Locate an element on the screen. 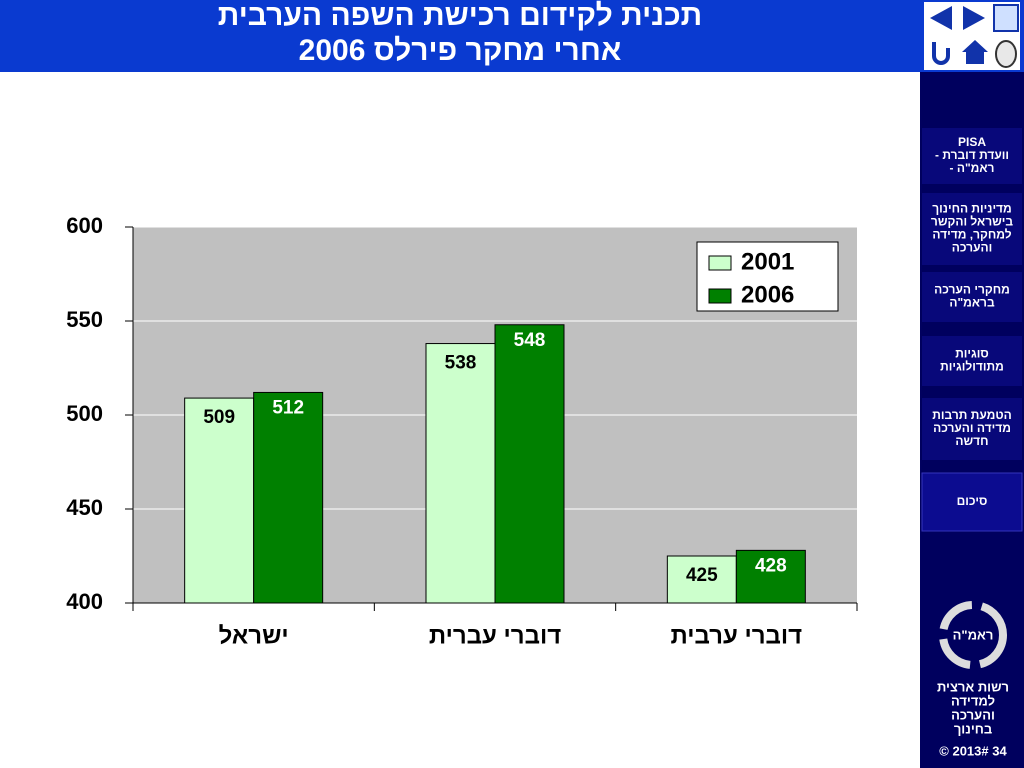 The image size is (1024, 768). prev-button is located at coordinates (941, 18).